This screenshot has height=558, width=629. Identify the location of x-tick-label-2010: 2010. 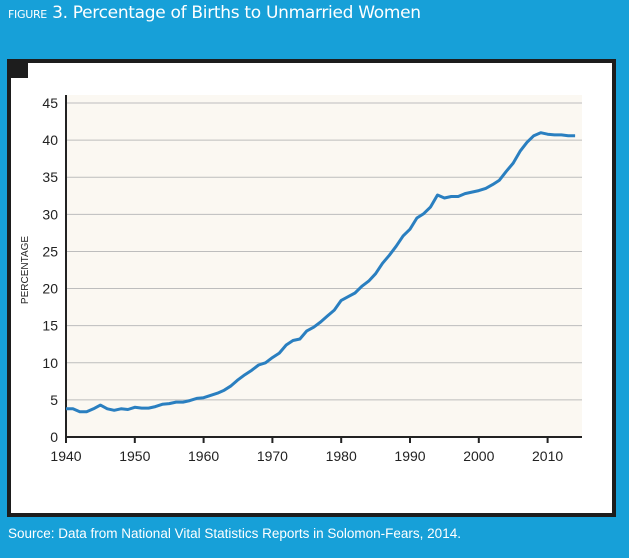
(547, 456).